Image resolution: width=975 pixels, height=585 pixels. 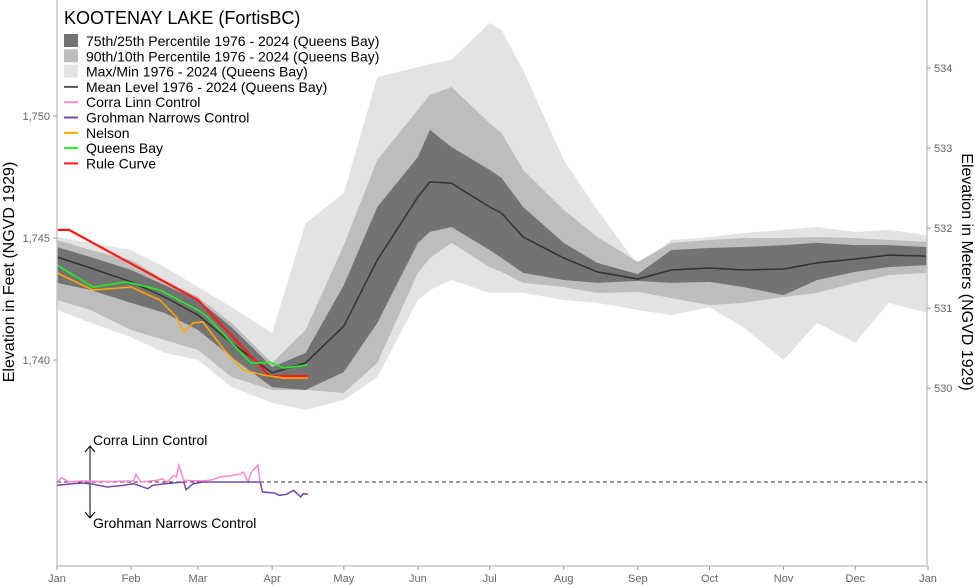 I want to click on y-right-tick-label: 531, so click(x=943, y=309).